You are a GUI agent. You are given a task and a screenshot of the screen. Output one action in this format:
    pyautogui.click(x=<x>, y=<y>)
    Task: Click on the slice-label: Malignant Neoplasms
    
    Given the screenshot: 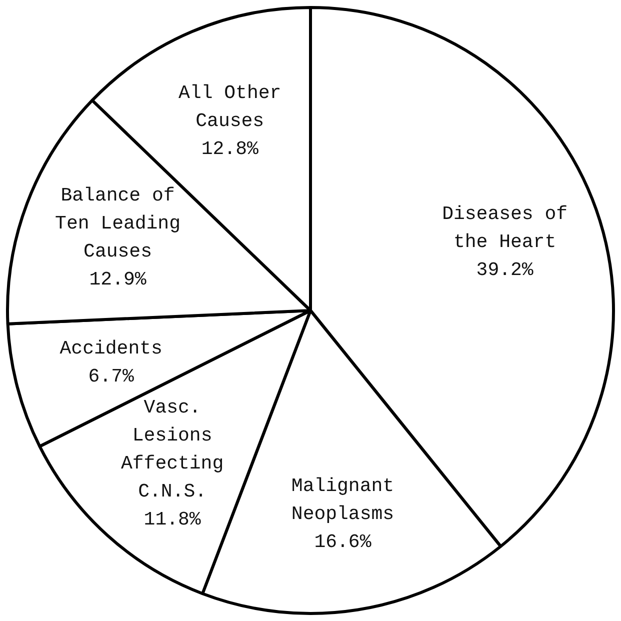 What is the action you would take?
    pyautogui.click(x=342, y=500)
    